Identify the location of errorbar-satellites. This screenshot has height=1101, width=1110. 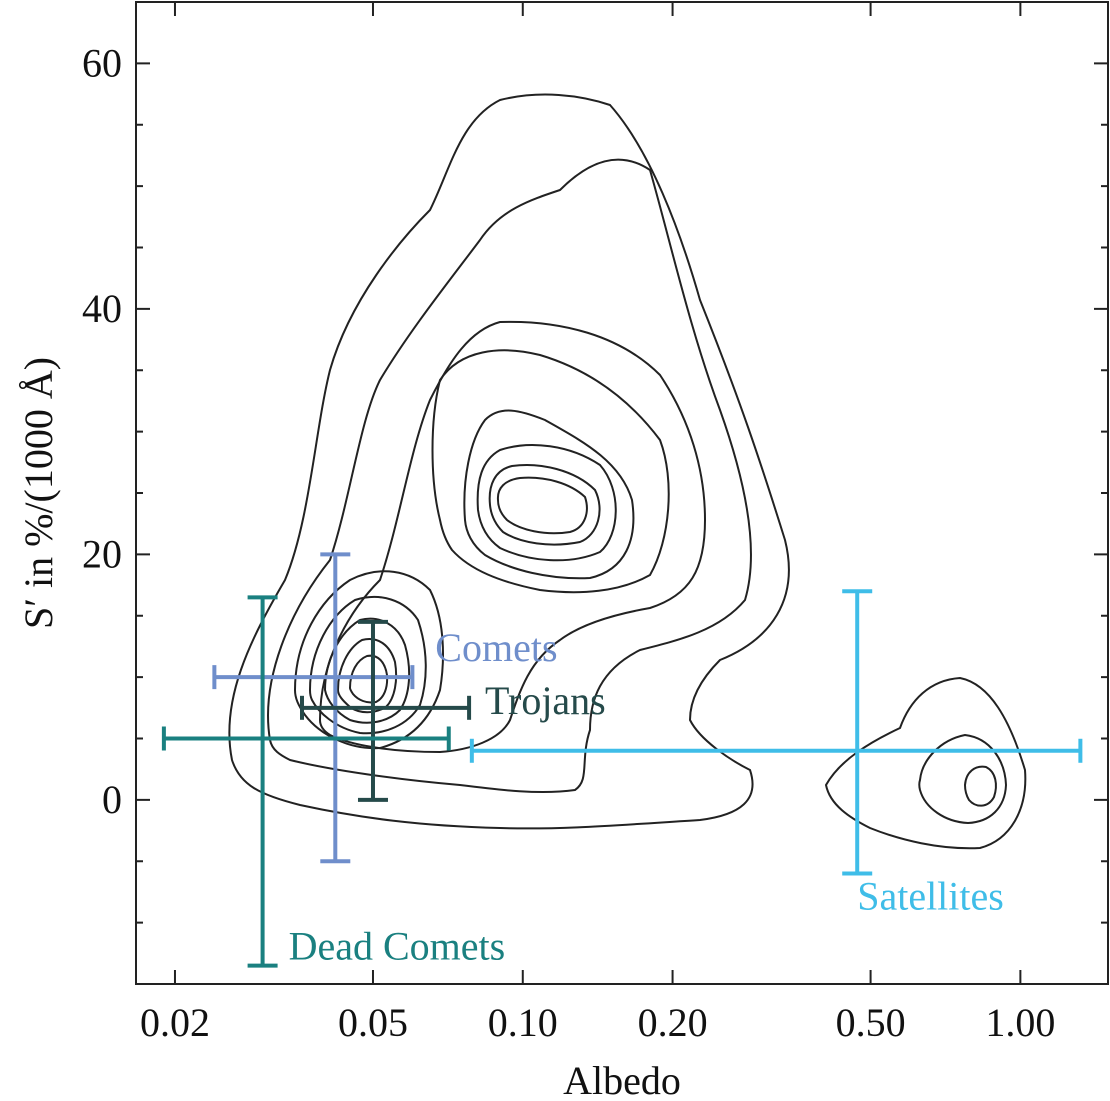
(776, 732).